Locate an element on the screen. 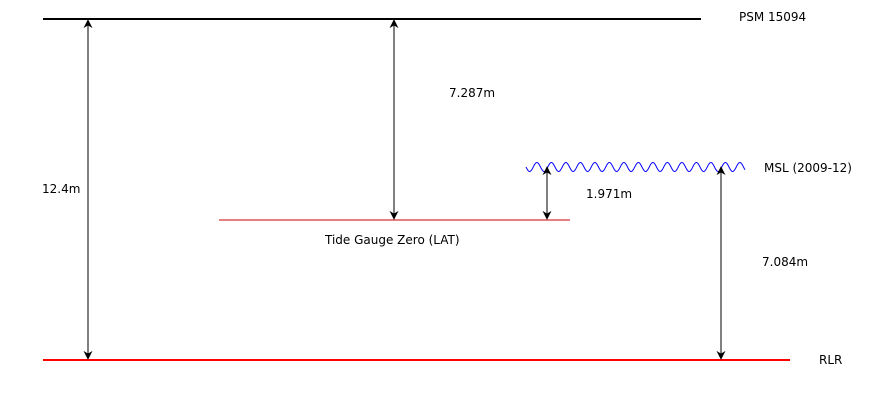 The width and height of the screenshot is (875, 400). msl-wave-line is located at coordinates (635, 167).